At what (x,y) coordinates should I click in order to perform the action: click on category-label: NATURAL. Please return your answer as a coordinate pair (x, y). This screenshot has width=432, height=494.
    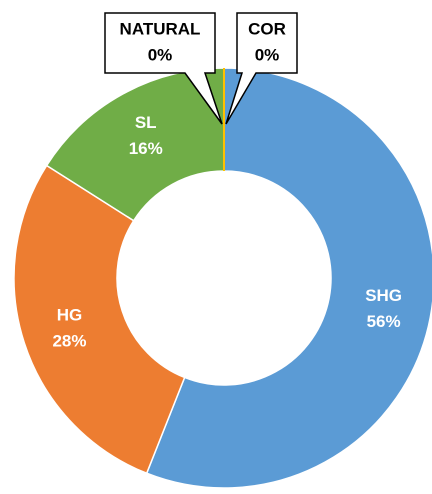
    Looking at the image, I should click on (160, 28).